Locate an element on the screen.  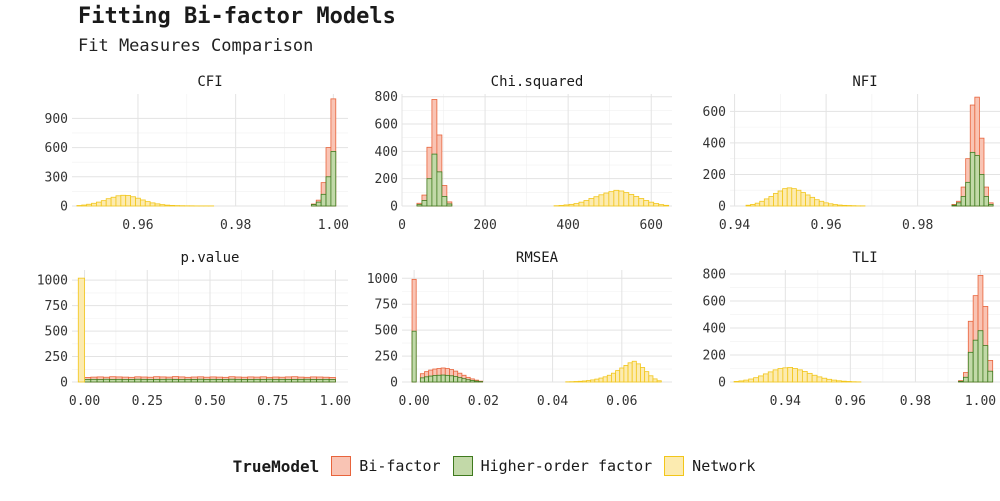
y-tick-label: 1000 is located at coordinates (382, 279).